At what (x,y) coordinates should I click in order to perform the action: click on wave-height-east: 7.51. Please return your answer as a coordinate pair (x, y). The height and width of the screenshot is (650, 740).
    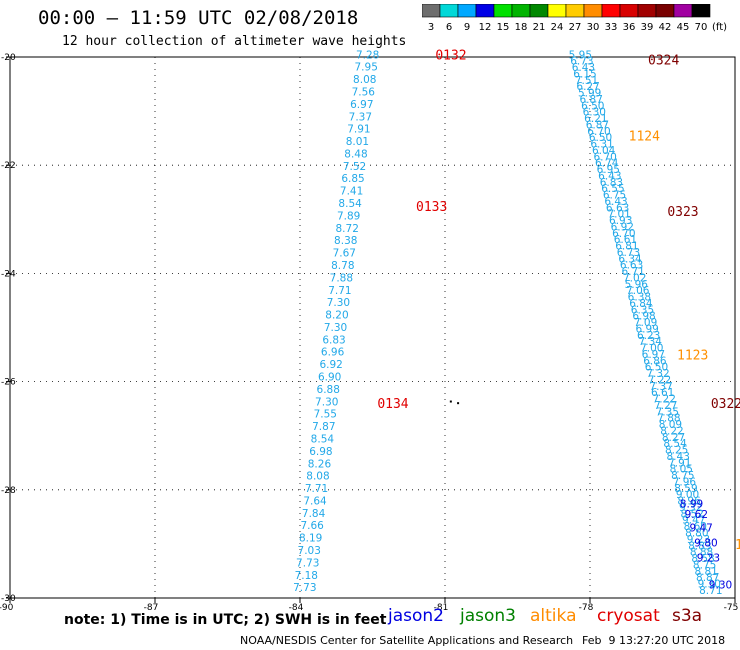
    Looking at the image, I should click on (586, 81).